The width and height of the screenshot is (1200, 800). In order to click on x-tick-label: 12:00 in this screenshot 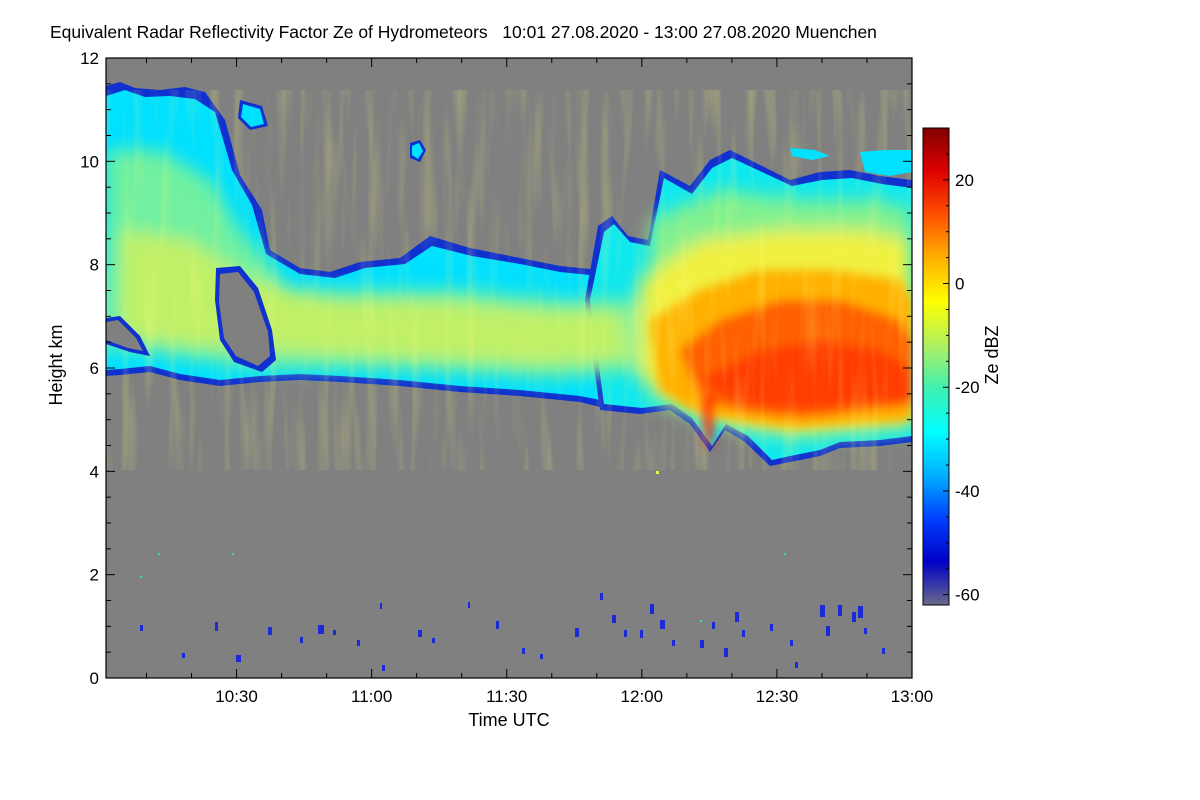, I will do `click(642, 696)`.